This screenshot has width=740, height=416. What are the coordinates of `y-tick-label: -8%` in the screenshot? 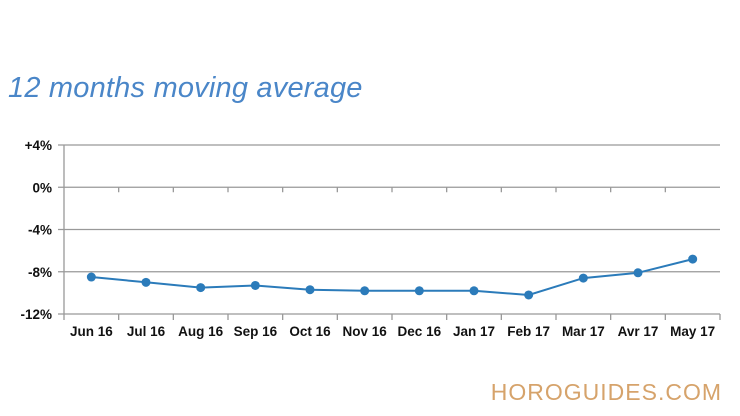 It's located at (40, 272).